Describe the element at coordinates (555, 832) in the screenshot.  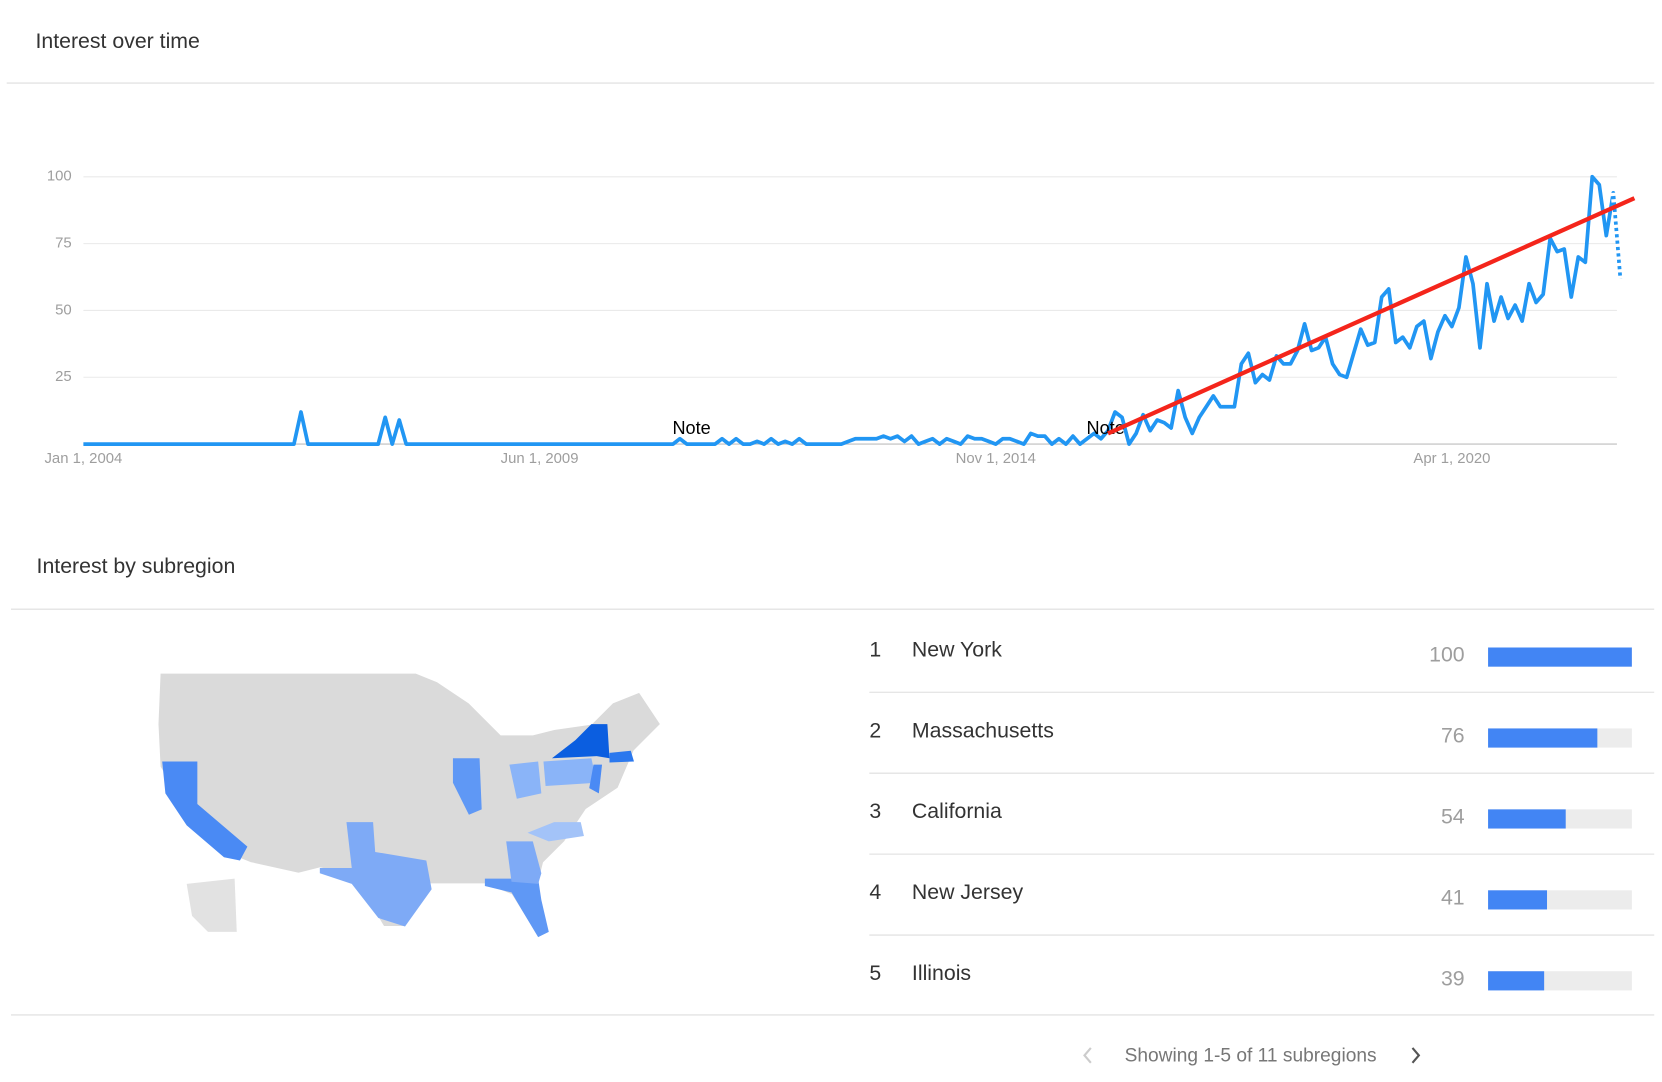
I see `north-carolina` at that location.